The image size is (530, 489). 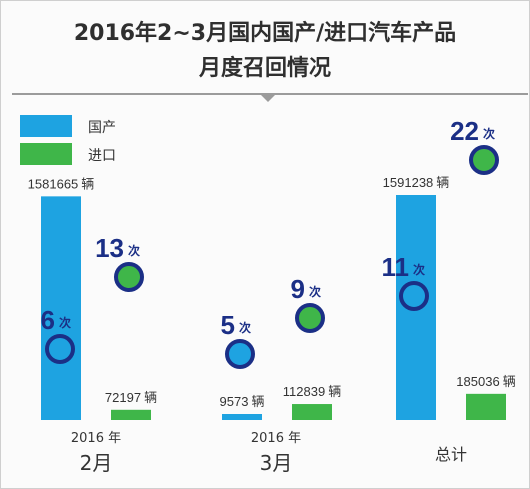 I want to click on chart-title: 2016年2~3月国内国产/进口汽车产品, so click(x=265, y=33).